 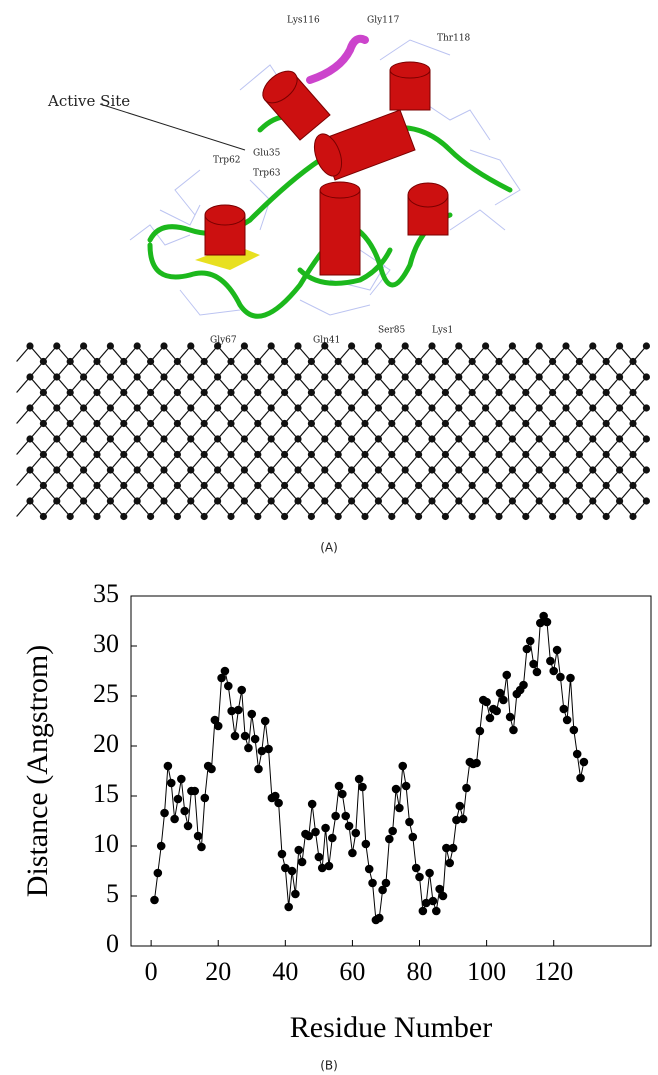 I want to click on helices, so click(x=326, y=168).